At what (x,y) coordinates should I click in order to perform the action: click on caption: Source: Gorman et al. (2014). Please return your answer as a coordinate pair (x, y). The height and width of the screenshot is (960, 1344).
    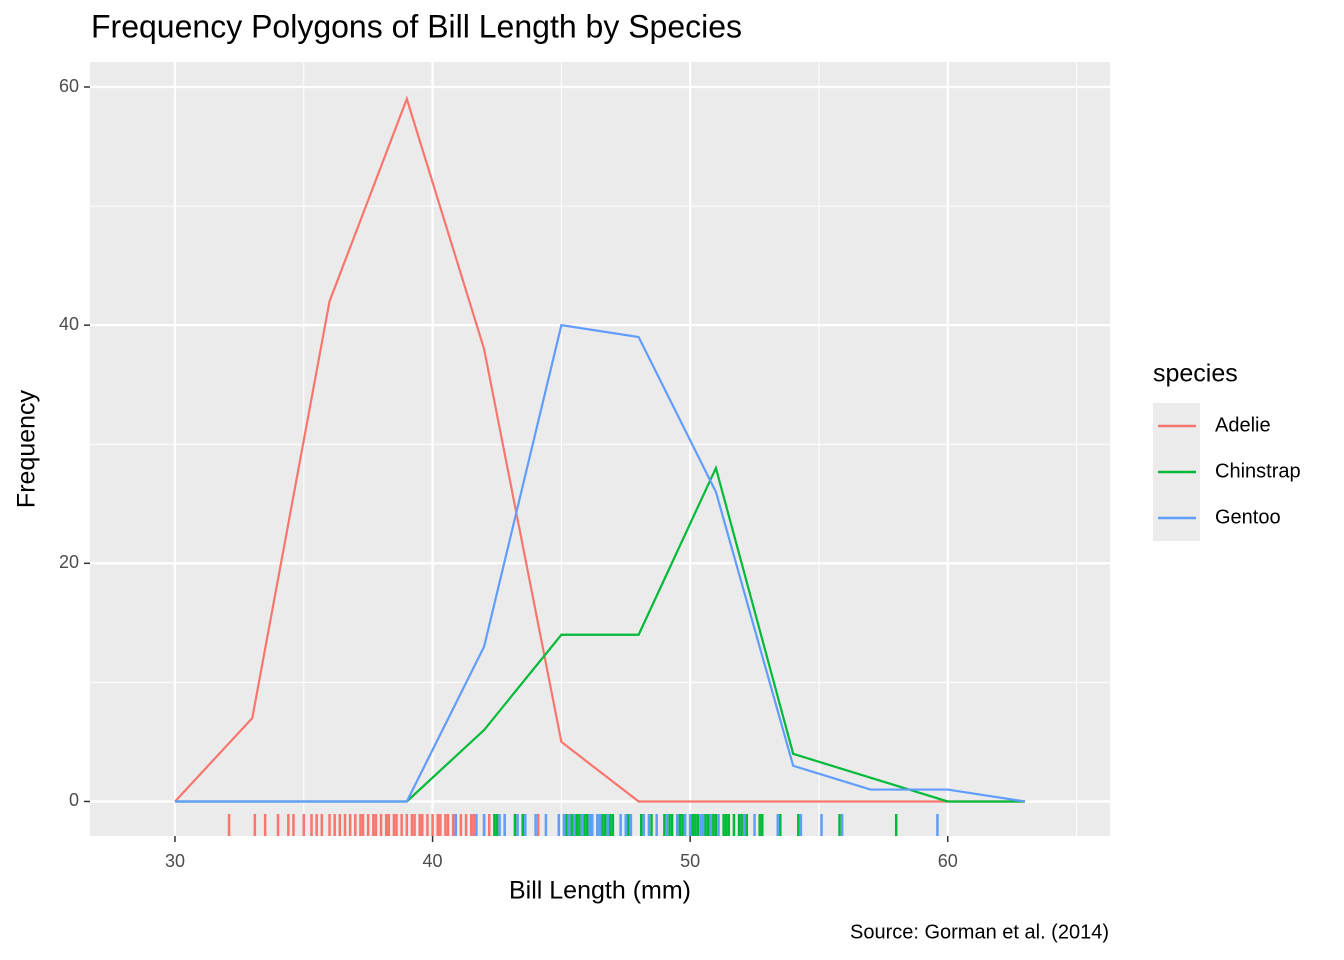
    Looking at the image, I should click on (979, 932).